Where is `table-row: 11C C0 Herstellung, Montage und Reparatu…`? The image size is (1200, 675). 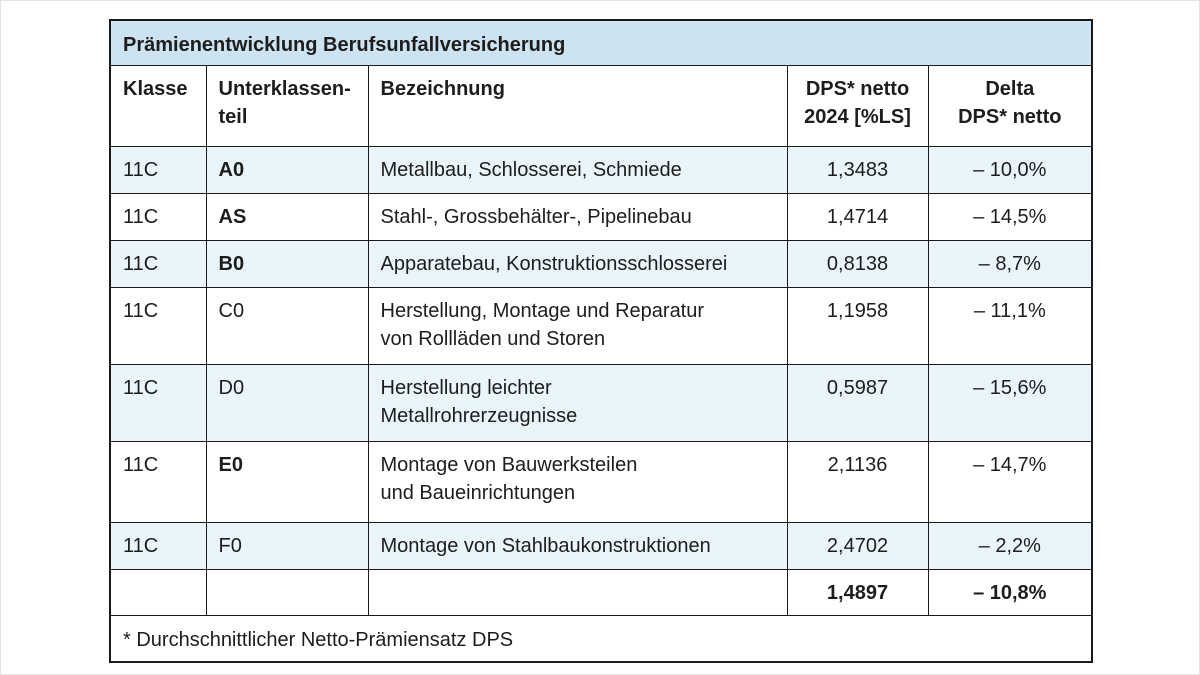 table-row: 11C C0 Herstellung, Montage und Reparatu… is located at coordinates (601, 326).